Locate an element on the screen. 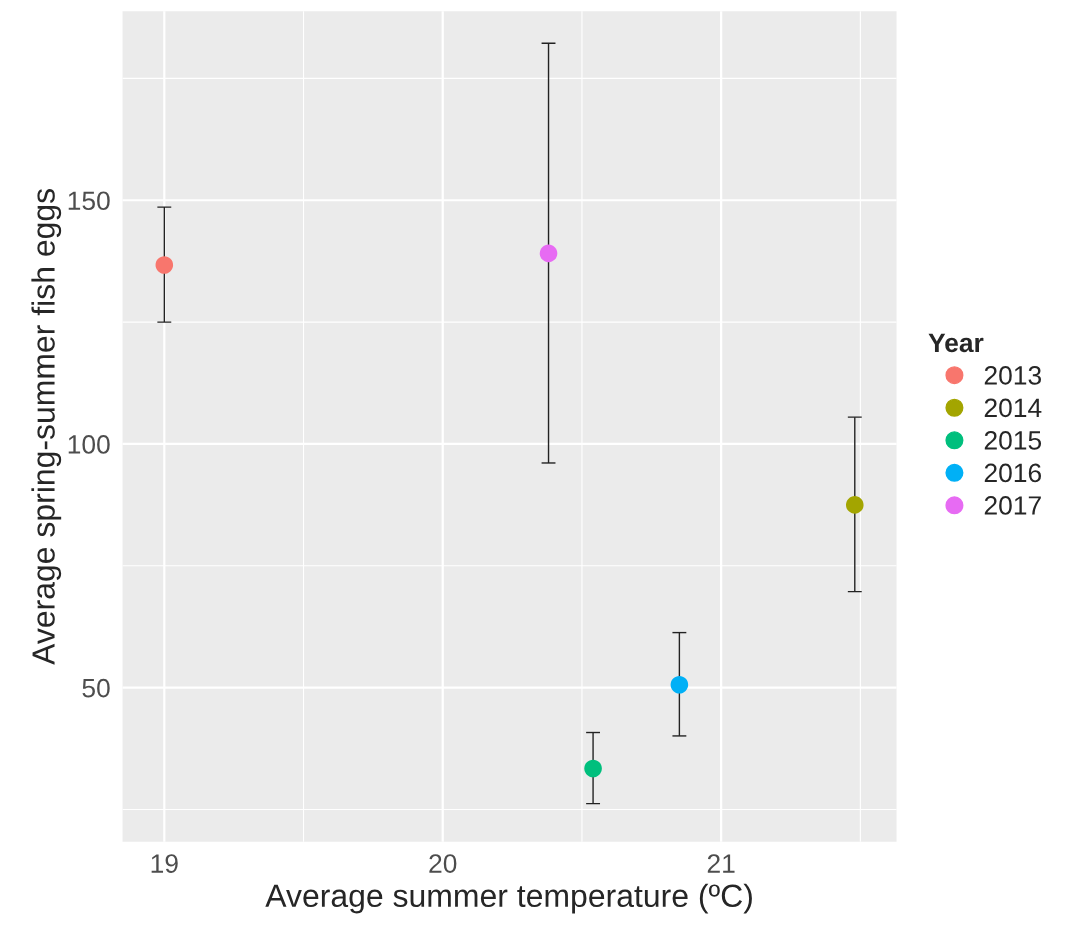 The height and width of the screenshot is (928, 1075). x-tick-label: 20 is located at coordinates (443, 863).